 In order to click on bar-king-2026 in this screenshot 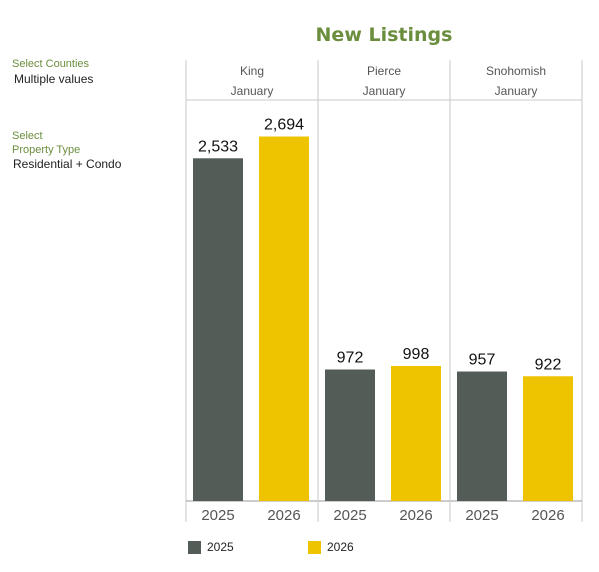, I will do `click(284, 318)`.